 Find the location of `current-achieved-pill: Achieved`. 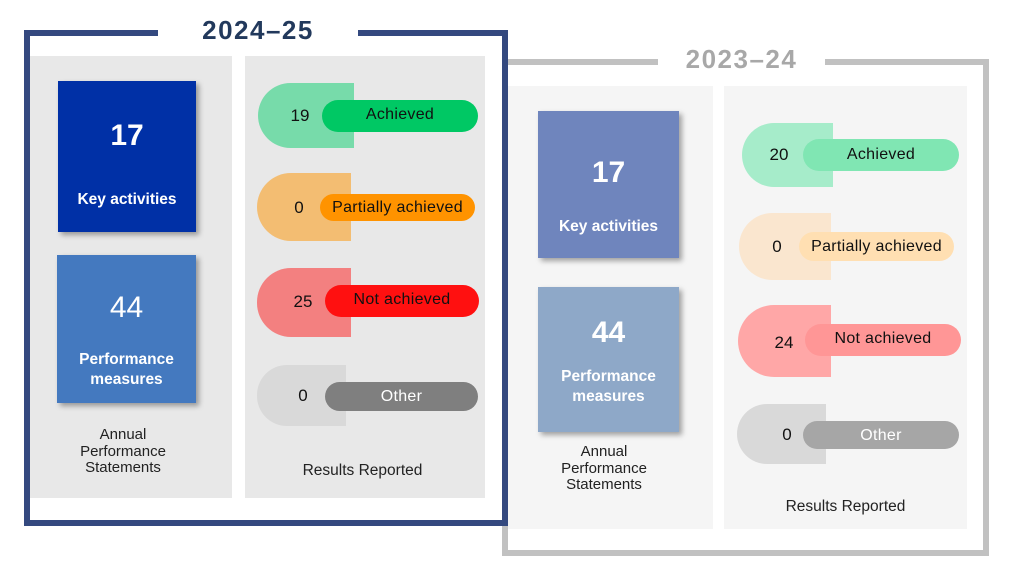

current-achieved-pill: Achieved is located at coordinates (400, 116).